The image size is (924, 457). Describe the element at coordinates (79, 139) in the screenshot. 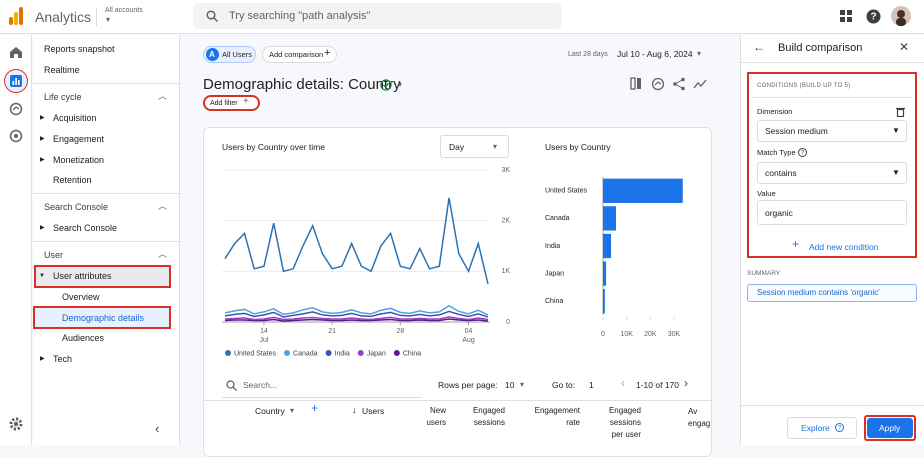

I see `nav-item: Engagement` at that location.